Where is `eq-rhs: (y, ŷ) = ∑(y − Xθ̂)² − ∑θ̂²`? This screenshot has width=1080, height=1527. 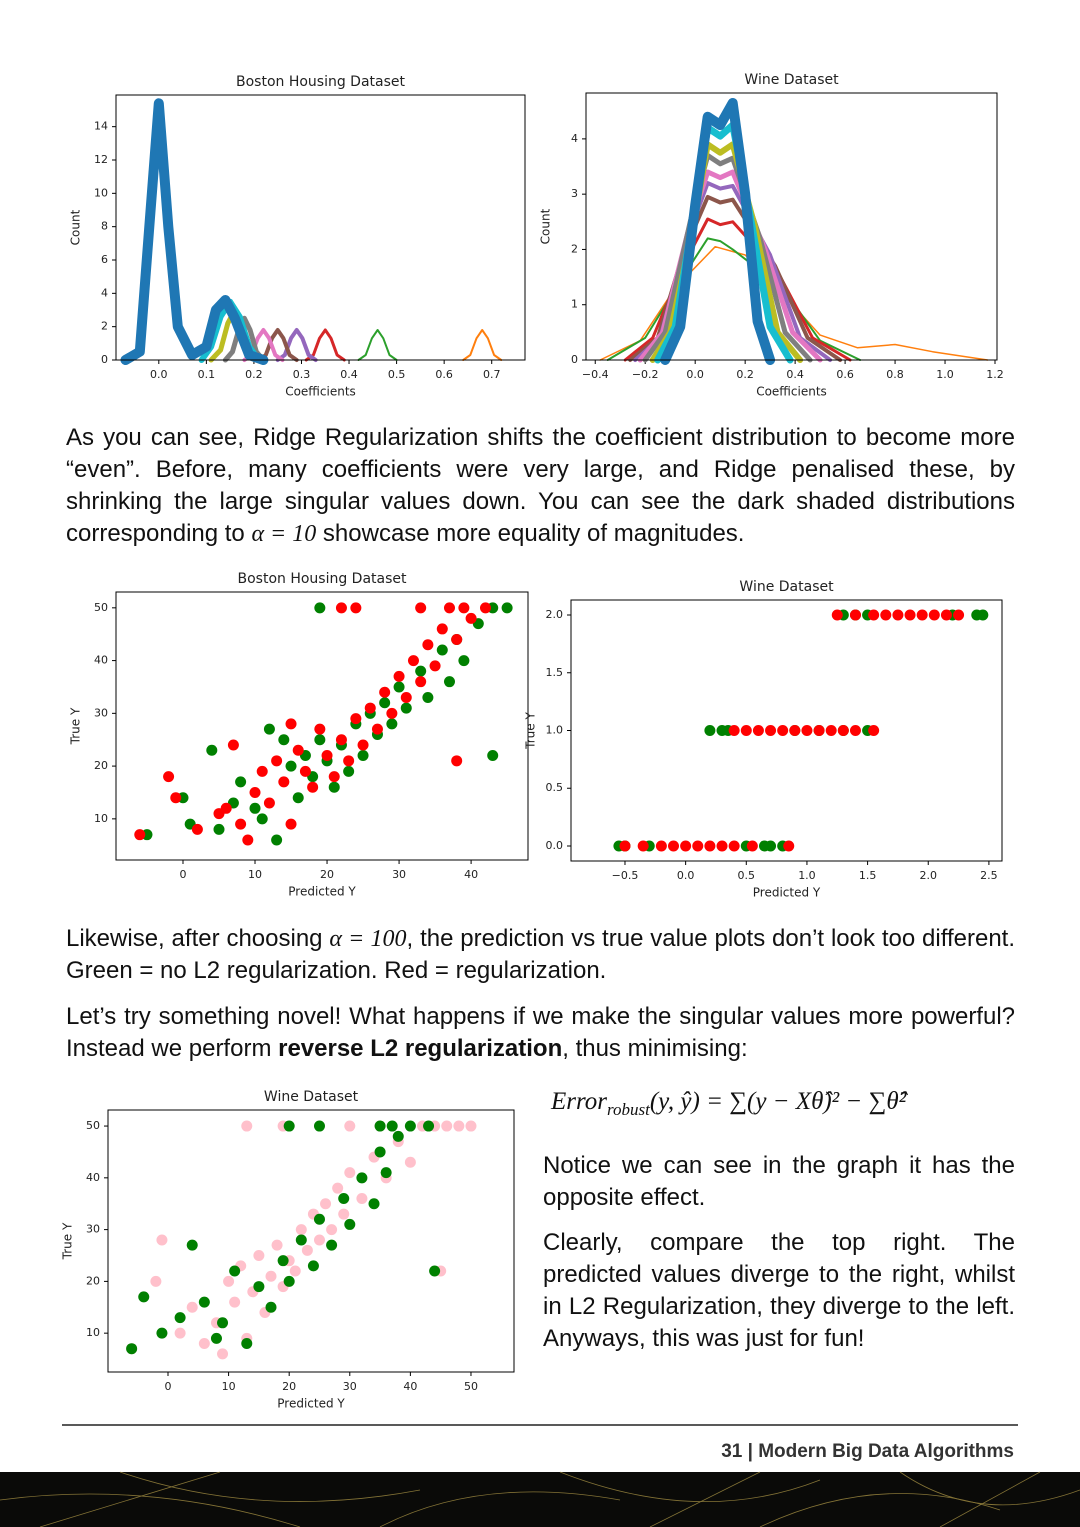 eq-rhs: (y, ŷ) = ∑(y − Xθ̂)² − ∑θ̂² is located at coordinates (778, 1101).